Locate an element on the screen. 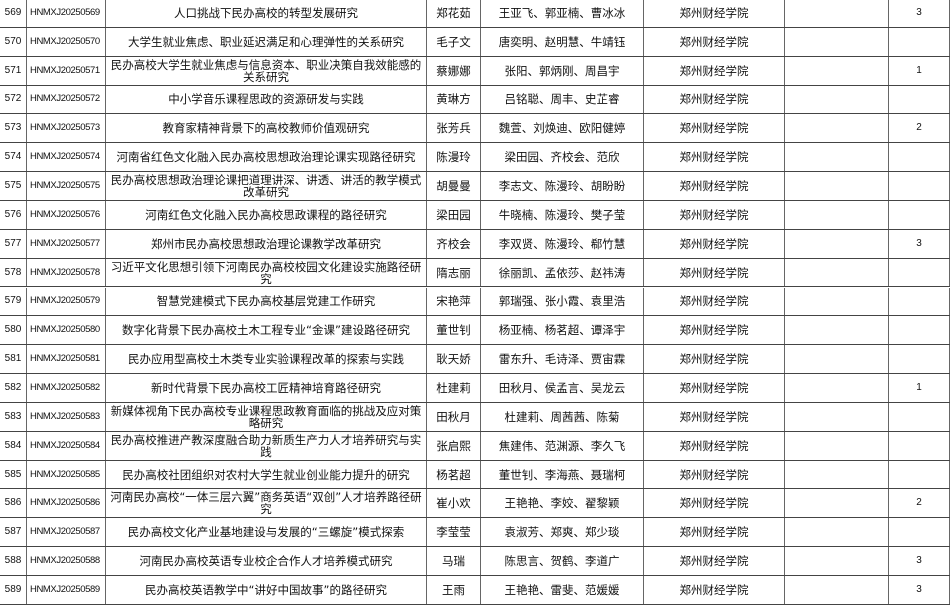 This screenshot has width=950, height=605. project-title: 民办高校文化产业基地建设与发展的“三螺旋”模式探索 is located at coordinates (266, 532).